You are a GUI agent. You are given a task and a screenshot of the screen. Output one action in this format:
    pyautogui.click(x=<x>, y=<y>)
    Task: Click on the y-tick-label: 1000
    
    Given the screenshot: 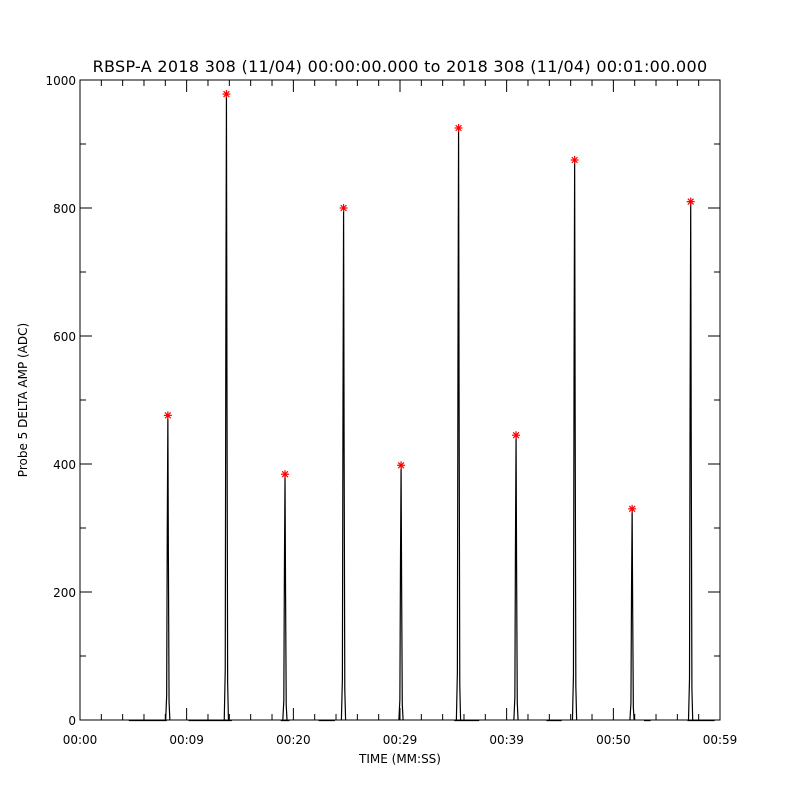 What is the action you would take?
    pyautogui.click(x=60, y=81)
    